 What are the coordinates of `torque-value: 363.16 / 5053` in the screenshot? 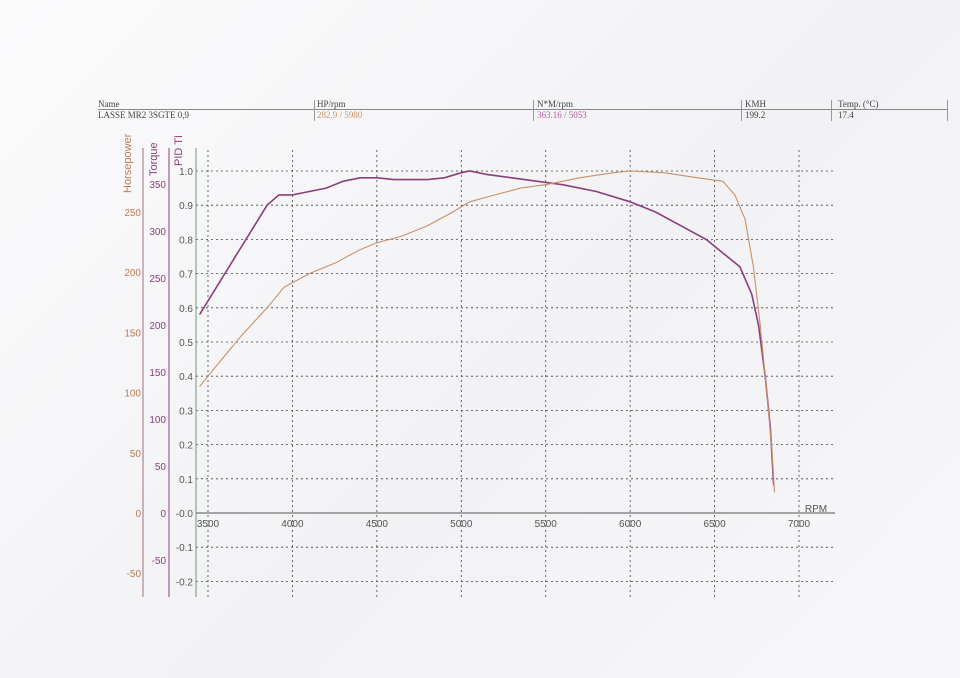 It's located at (562, 115).